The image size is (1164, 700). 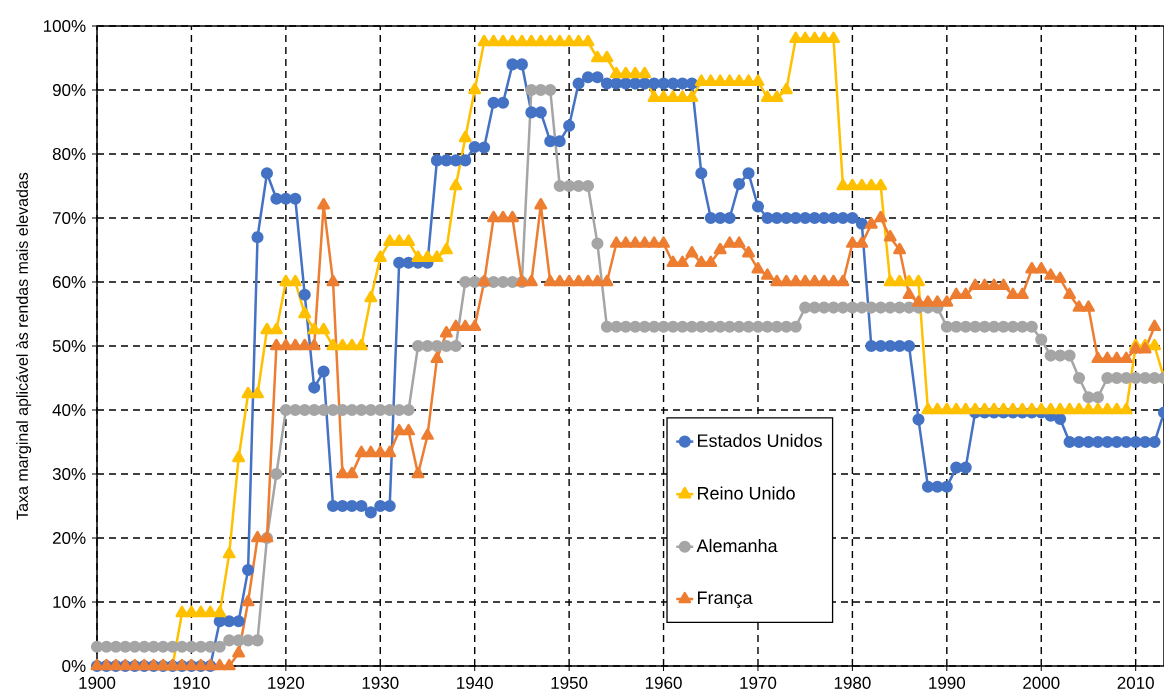 What do you see at coordinates (737, 545) in the screenshot?
I see `legend-label: Alemanha` at bounding box center [737, 545].